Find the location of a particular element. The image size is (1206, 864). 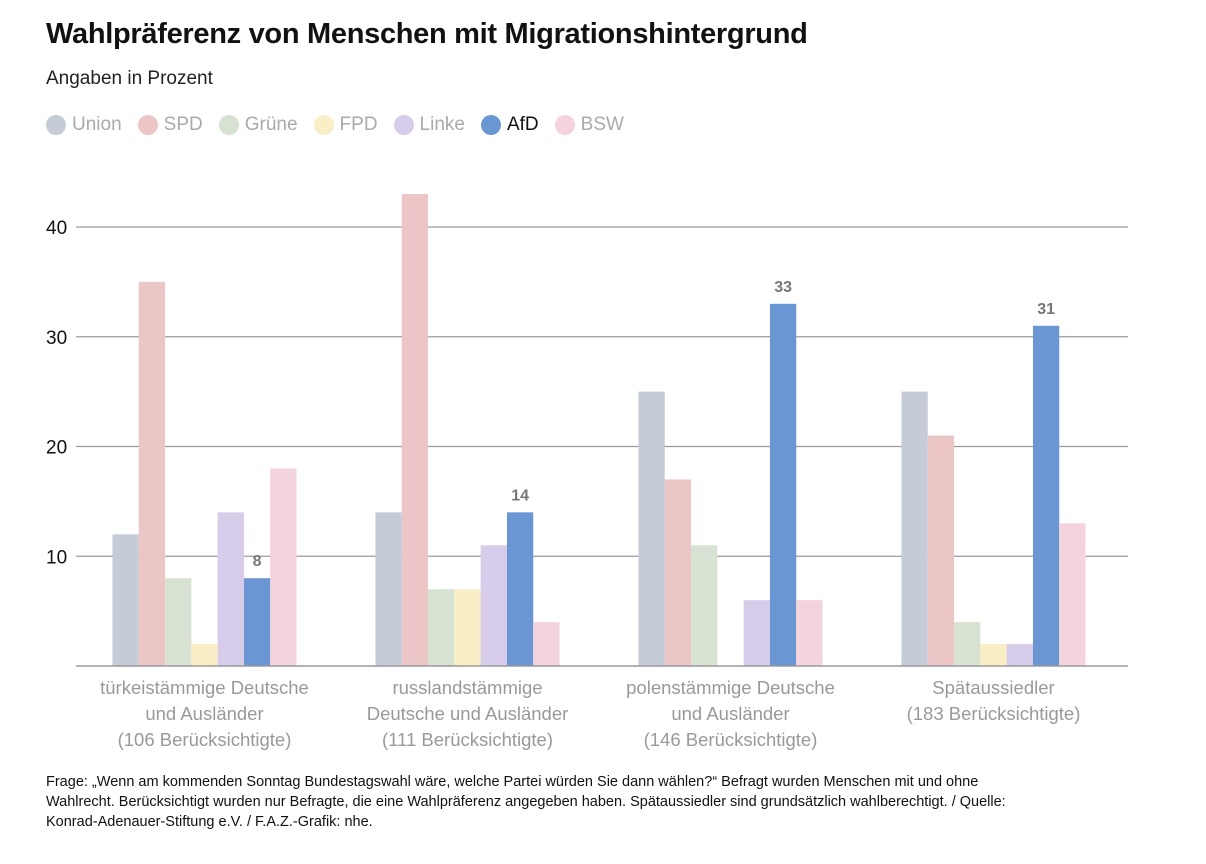

legend-item-spd: SPD is located at coordinates (170, 125).